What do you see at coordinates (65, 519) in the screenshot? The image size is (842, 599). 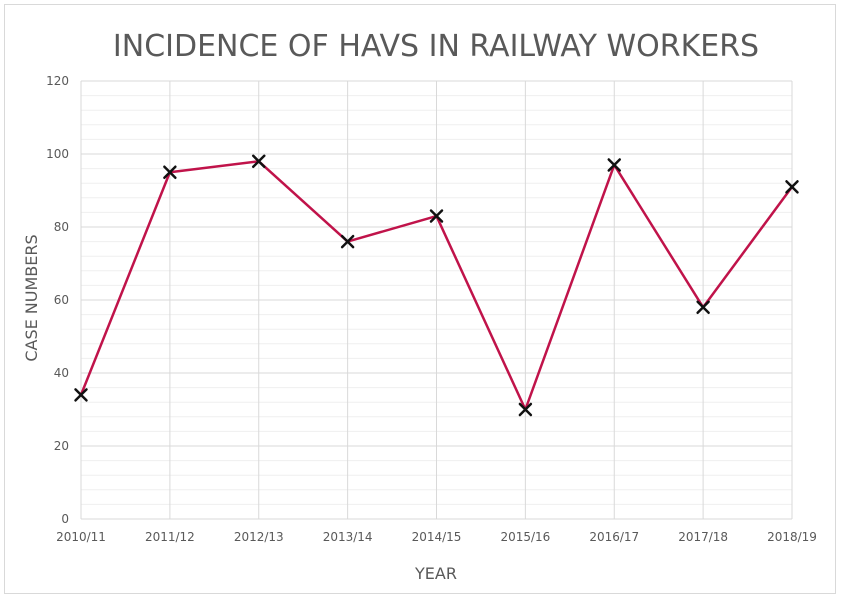 I see `y-tick-label: 0` at bounding box center [65, 519].